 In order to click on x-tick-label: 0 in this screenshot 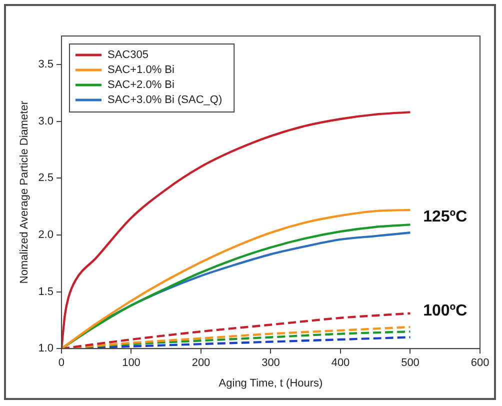, I will do `click(61, 363)`.